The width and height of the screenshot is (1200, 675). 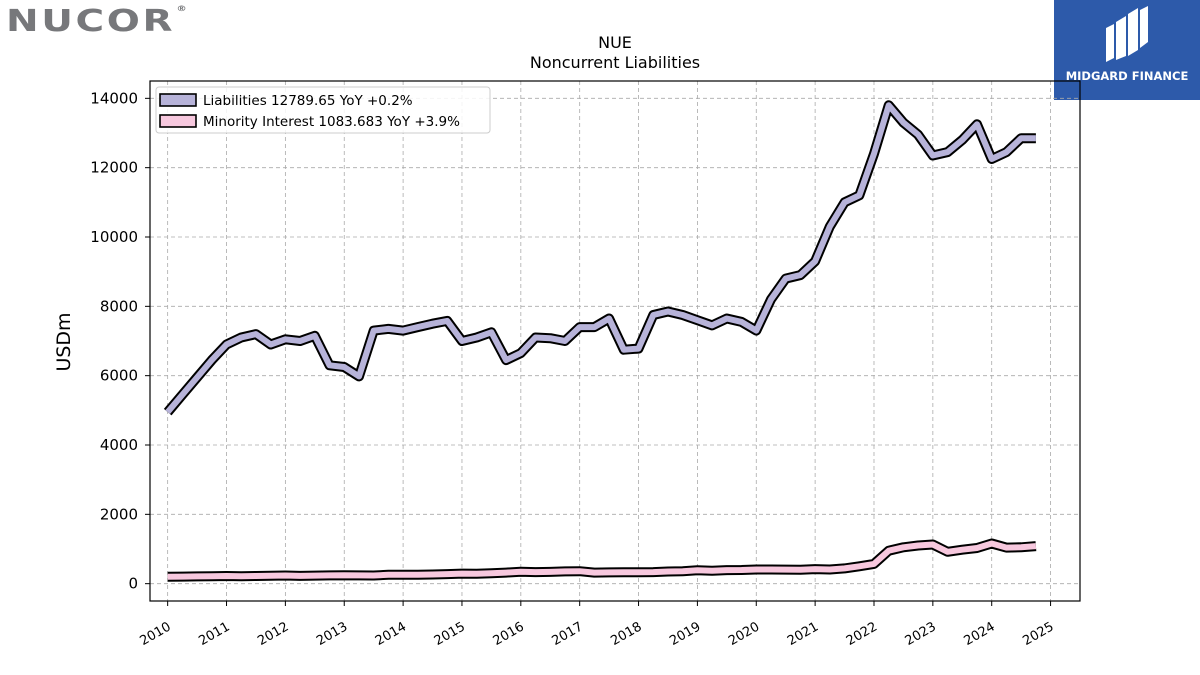 I want to click on x-tick-label: 2025, so click(x=1038, y=634).